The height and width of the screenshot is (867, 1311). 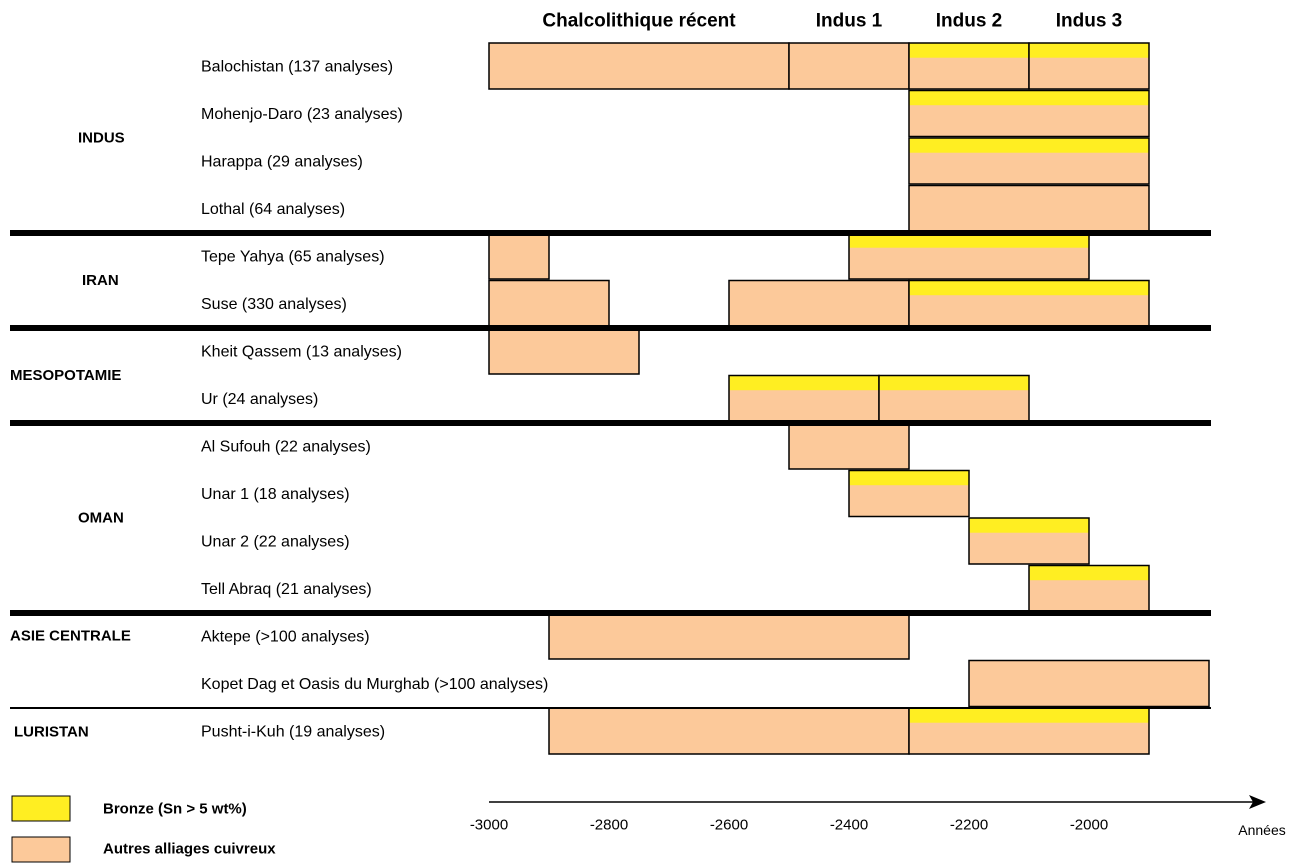 I want to click on period-label: Indus 2, so click(x=969, y=21).